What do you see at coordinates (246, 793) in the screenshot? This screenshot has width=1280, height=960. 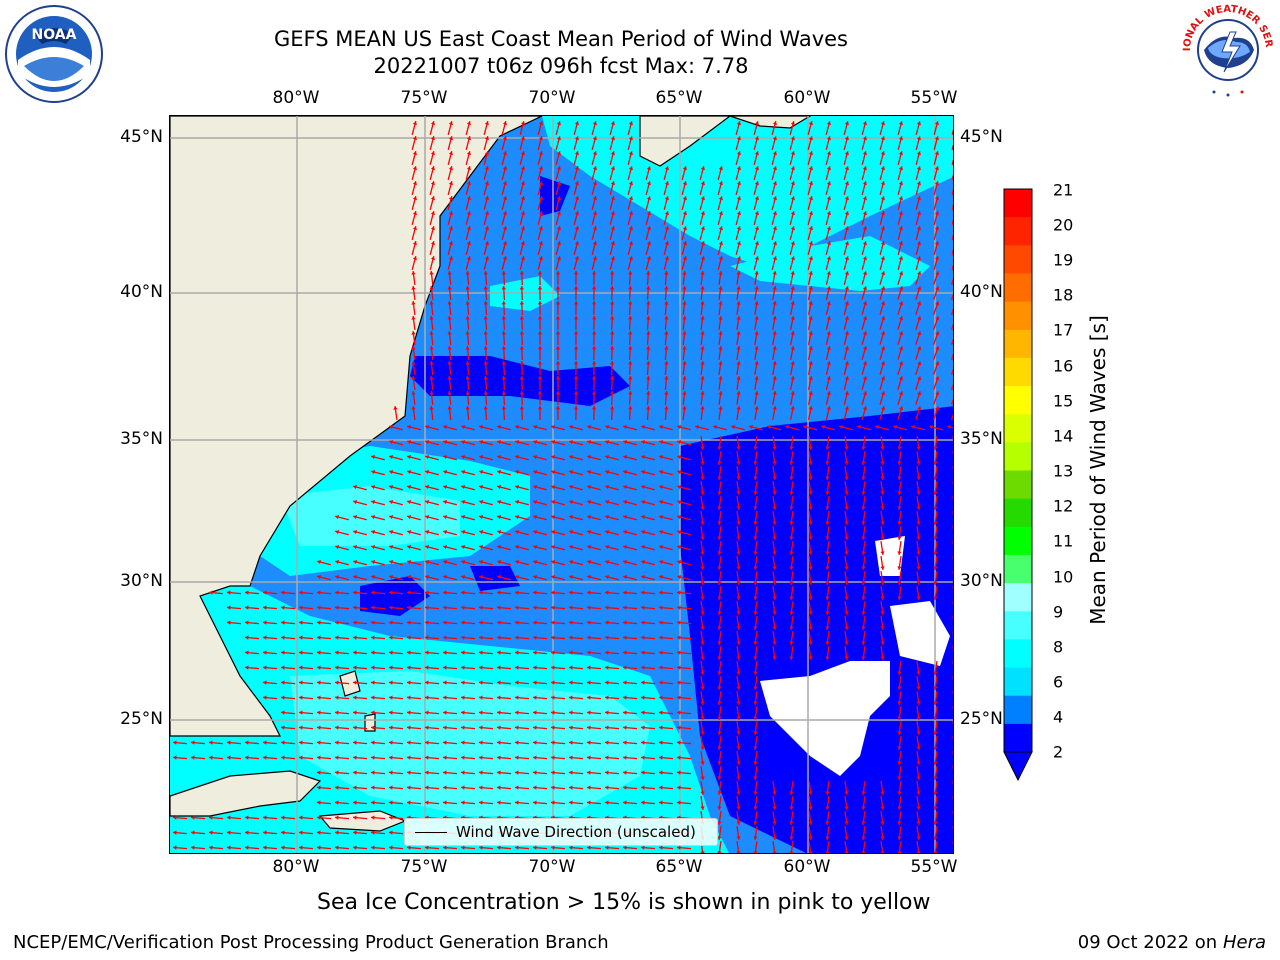 I see `land-cuba` at bounding box center [246, 793].